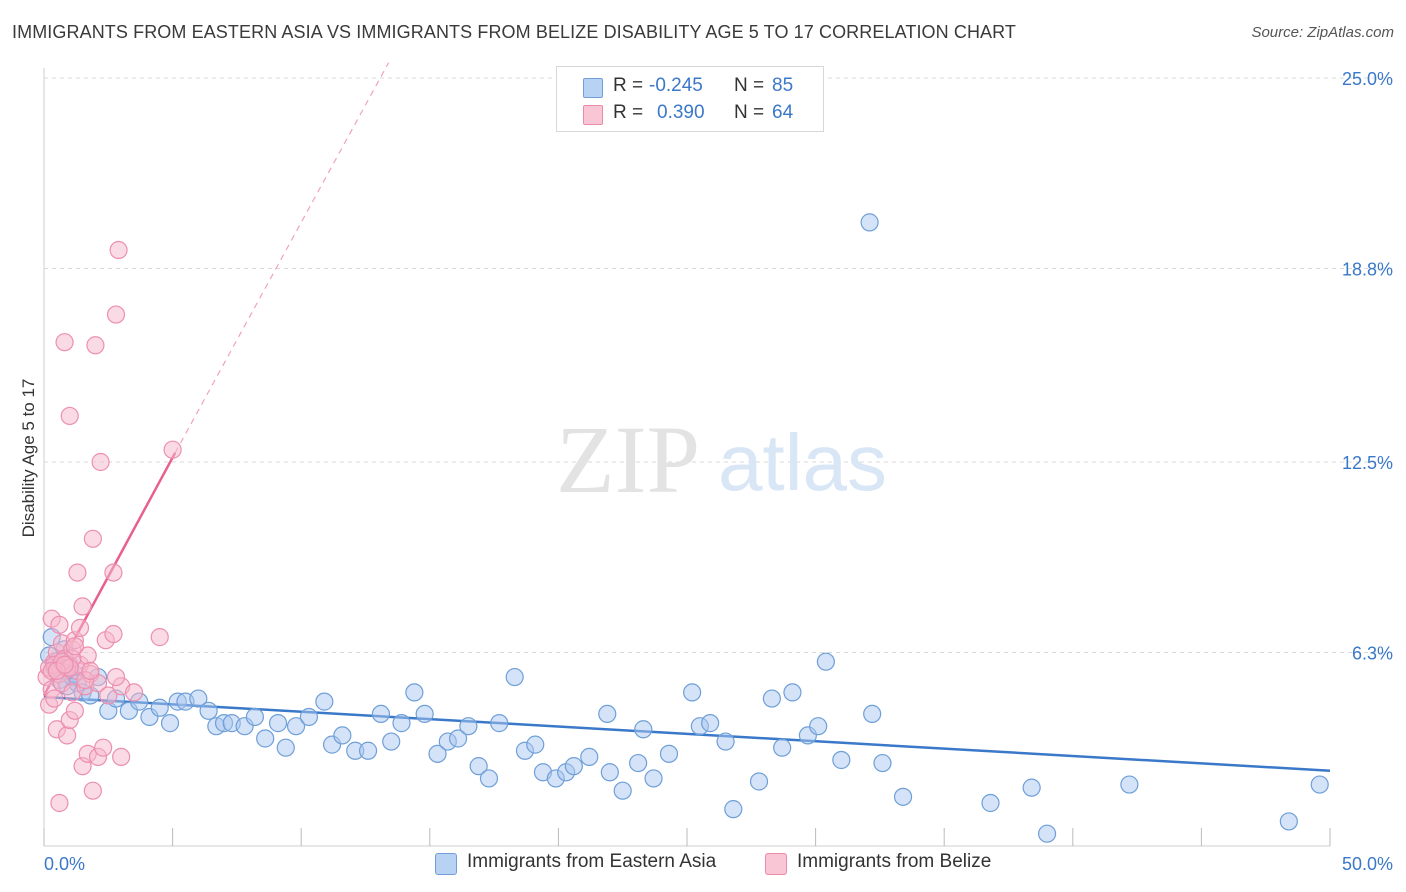 The width and height of the screenshot is (1406, 892). I want to click on x-tick-label-min: 0.0%, so click(64, 864).